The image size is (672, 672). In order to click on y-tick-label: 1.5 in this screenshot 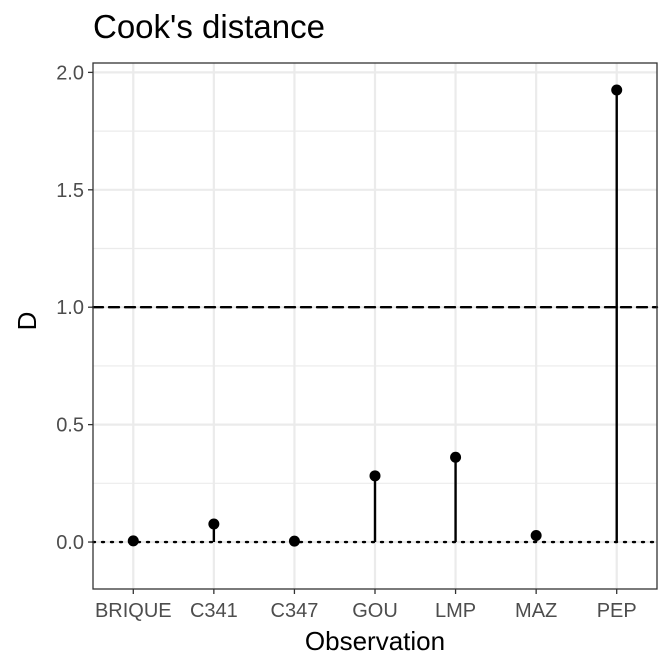, I will do `click(70, 191)`.